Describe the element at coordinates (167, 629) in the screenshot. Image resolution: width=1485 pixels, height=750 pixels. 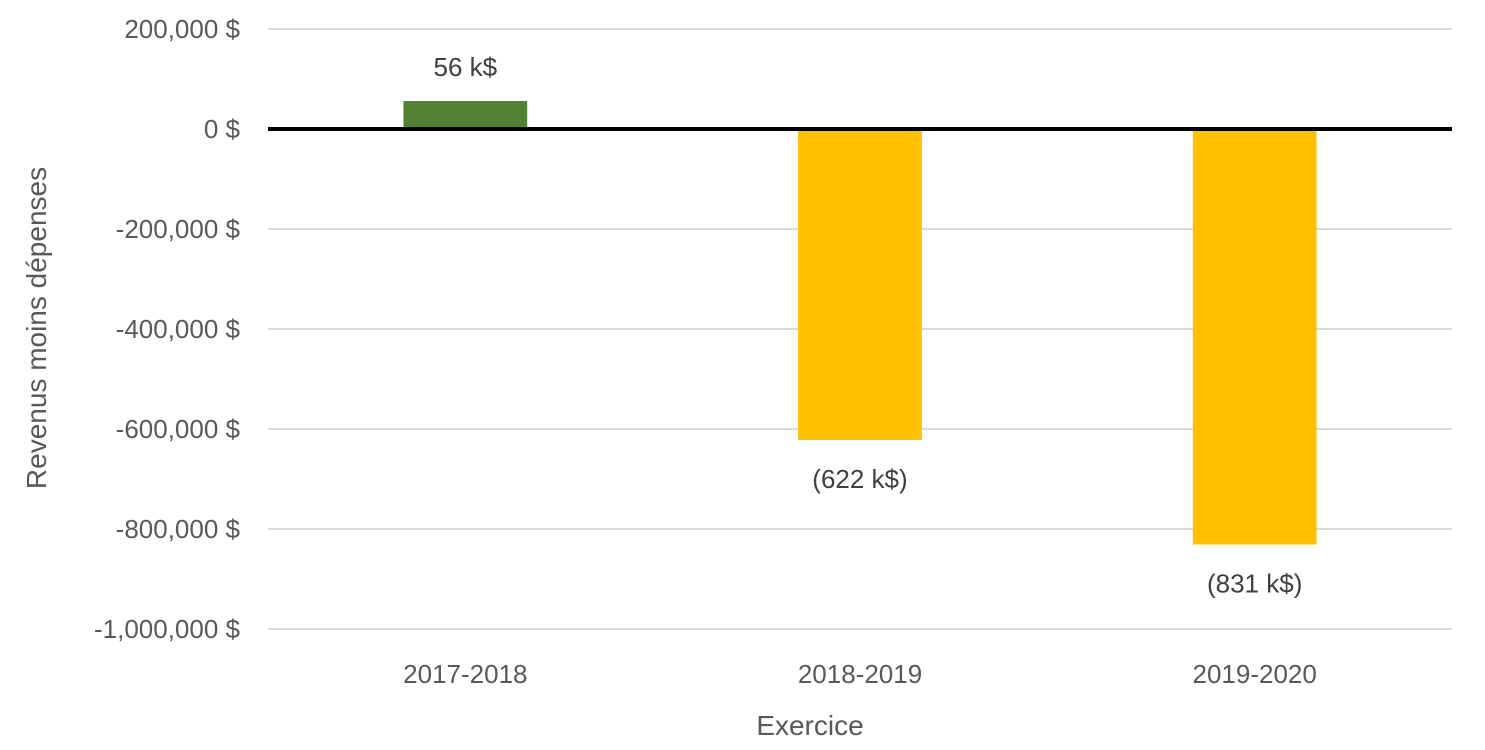
I see `y-tick-label: -1,000,000 $` at that location.